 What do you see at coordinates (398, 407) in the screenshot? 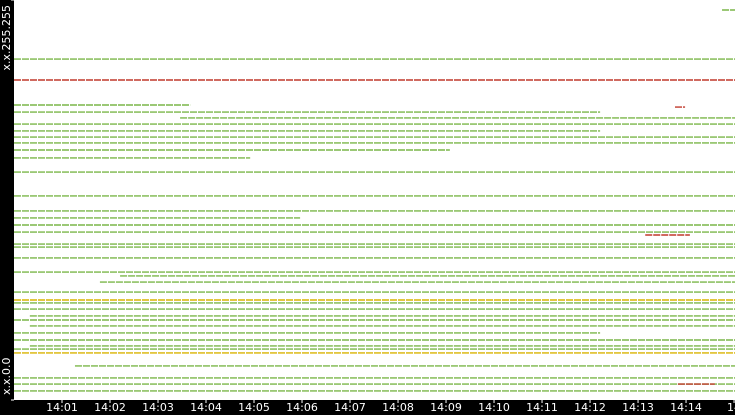
I see `x-tick-label: 14:08` at bounding box center [398, 407].